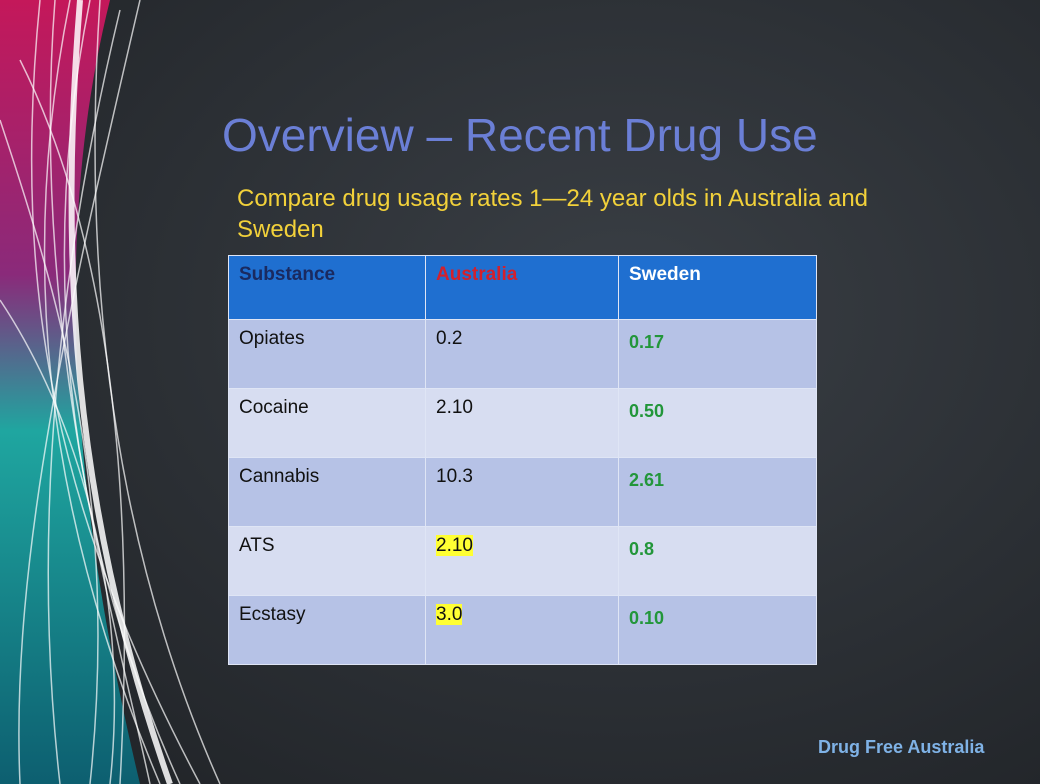 This screenshot has height=784, width=1040. I want to click on highlighted-value: 2.10, so click(454, 545).